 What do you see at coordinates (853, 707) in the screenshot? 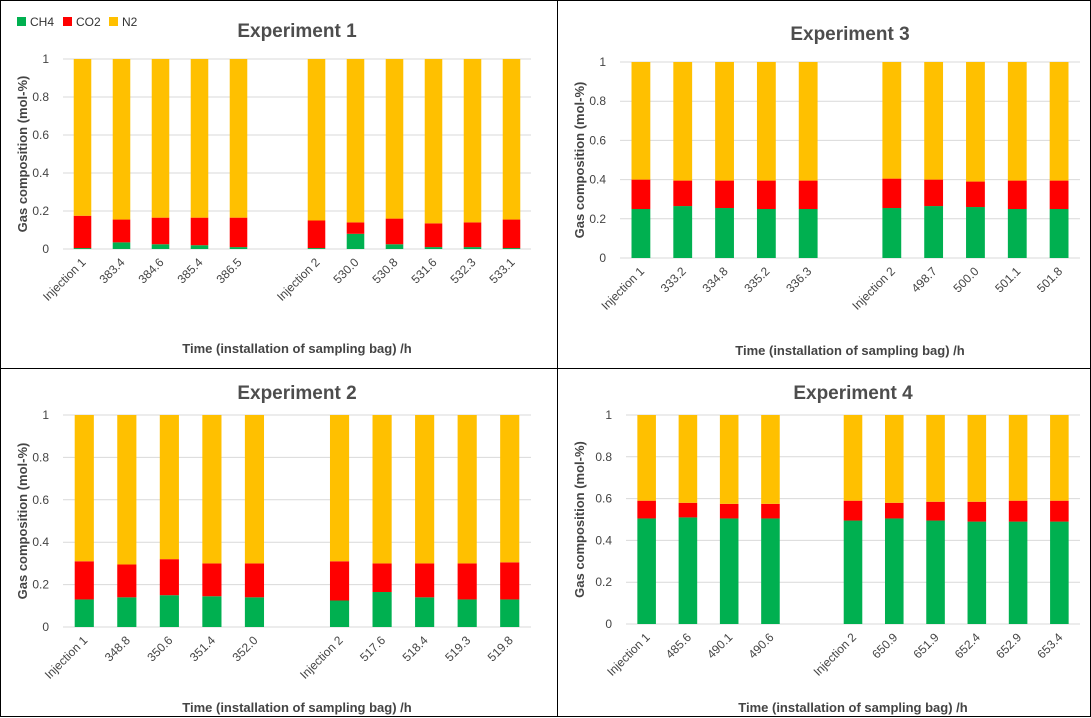
I see `x-axis-label: Time (installation of sampling bag) /h` at bounding box center [853, 707].